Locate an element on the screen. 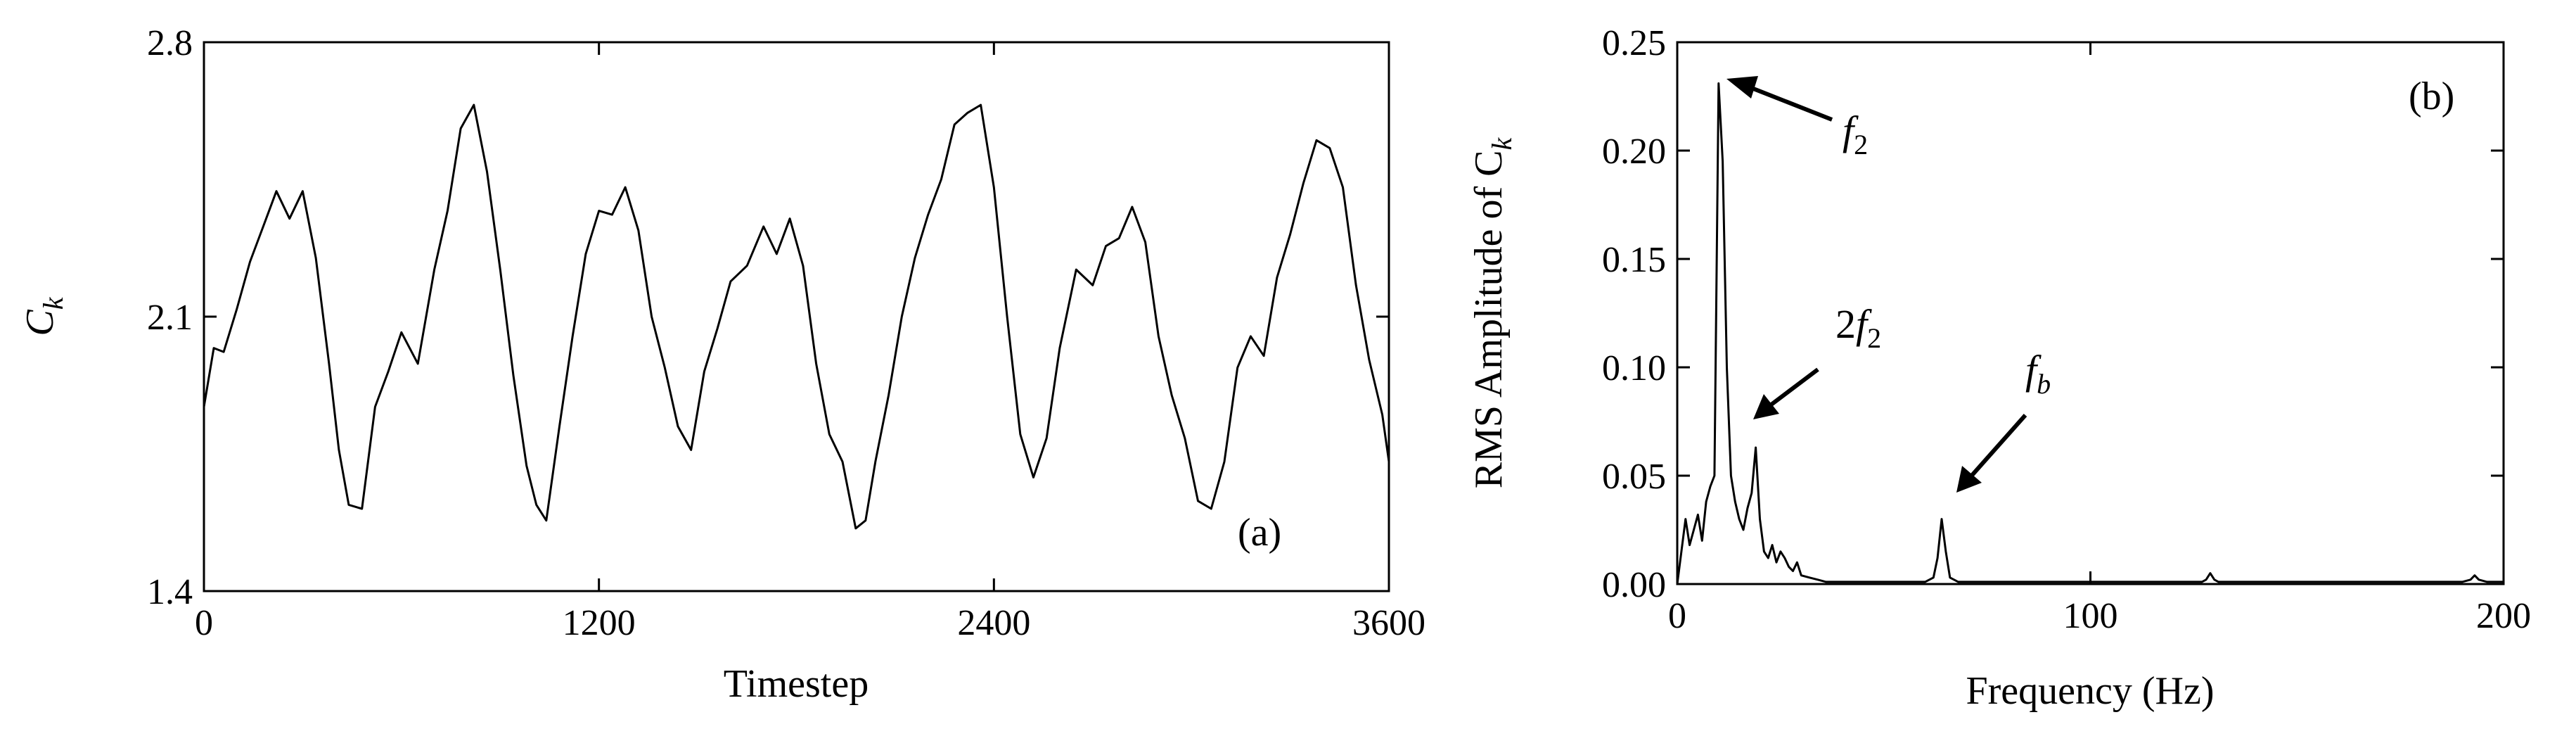 This screenshot has height=748, width=2576. annotation-2f2-label: 2f2 is located at coordinates (1858, 327).